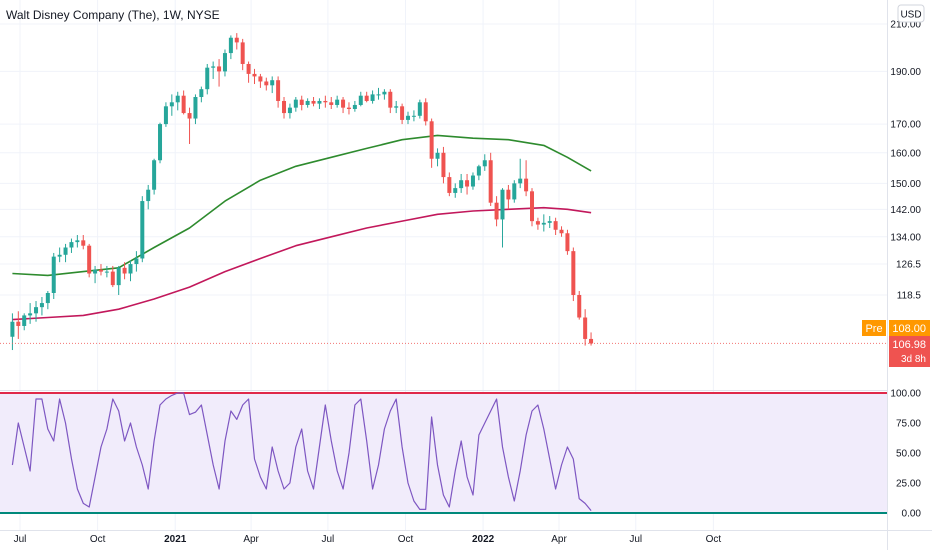 This screenshot has height=555, width=932. What do you see at coordinates (909, 296) in the screenshot?
I see `y-tick-label: 118.5` at bounding box center [909, 296].